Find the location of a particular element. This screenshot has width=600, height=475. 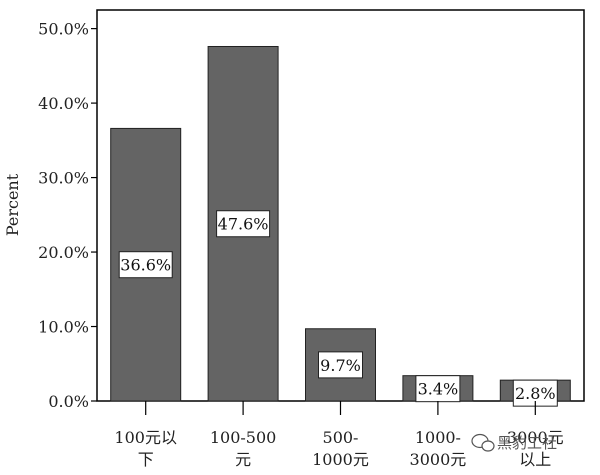

data-label: 9.7% is located at coordinates (340, 365).